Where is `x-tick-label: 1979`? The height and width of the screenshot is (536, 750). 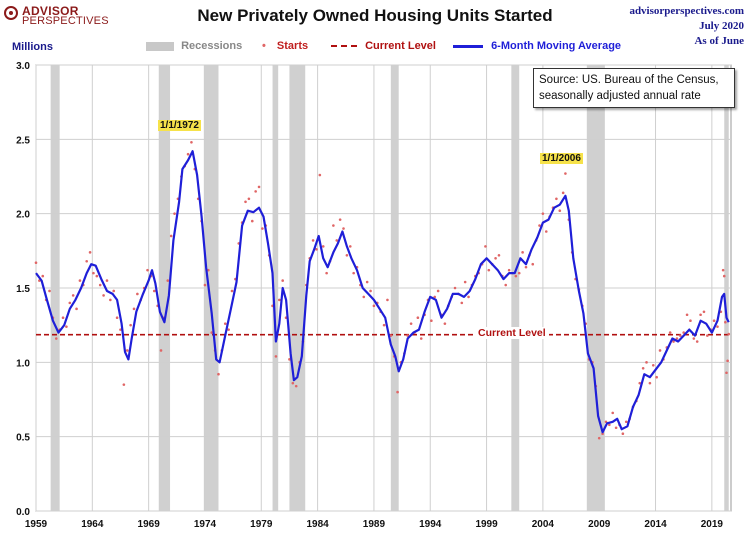
x-tick-label: 1979 is located at coordinates (261, 524).